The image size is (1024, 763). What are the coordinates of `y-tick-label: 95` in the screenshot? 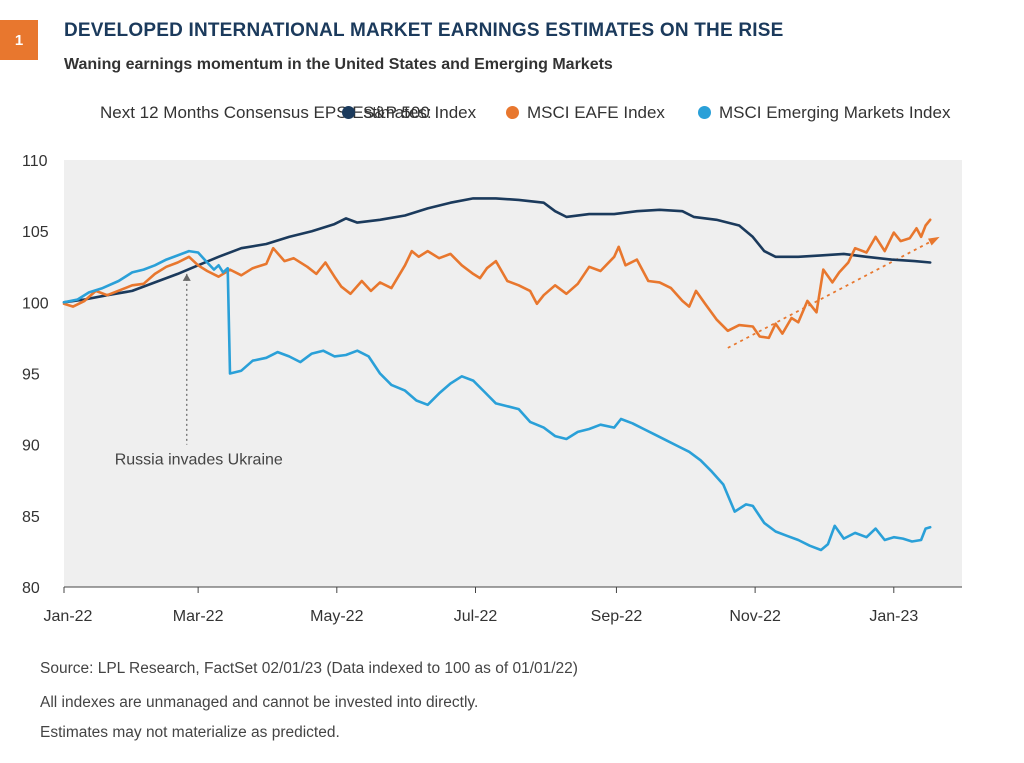 It's located at (31, 375).